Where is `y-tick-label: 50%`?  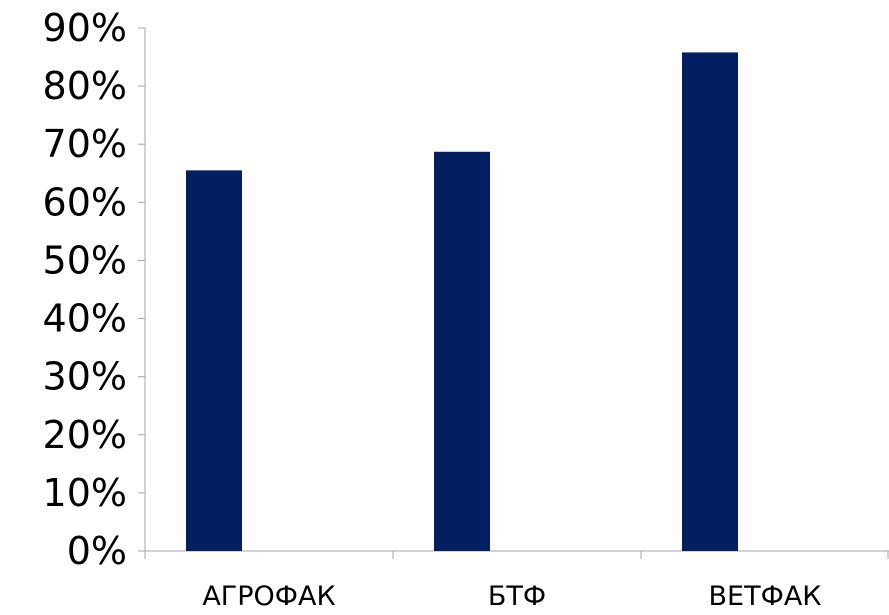 y-tick-label: 50% is located at coordinates (85, 260).